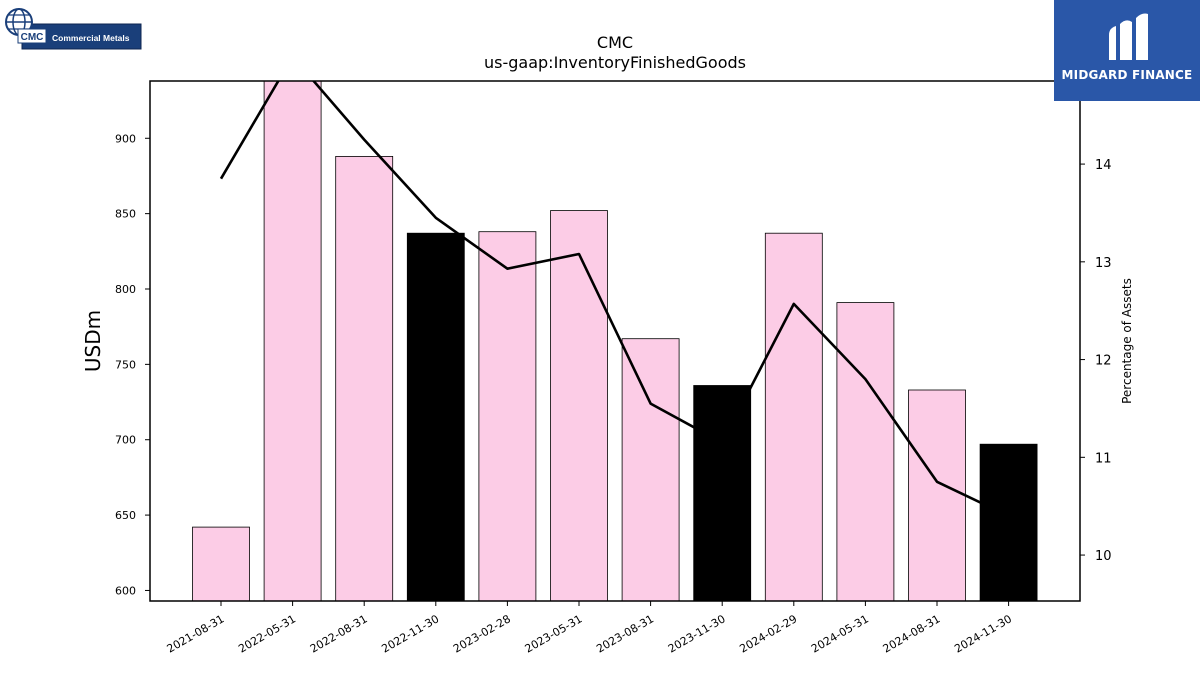  I want to click on x-tick-label: 2022-11-30, so click(410, 633).